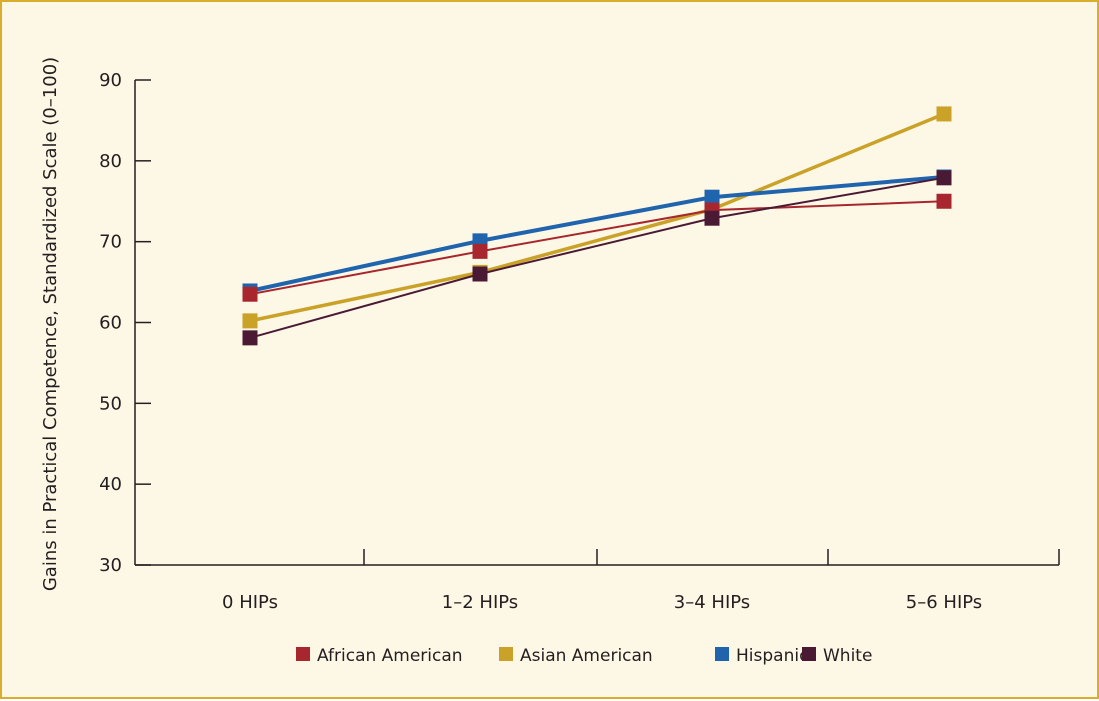 Image resolution: width=1099 pixels, height=701 pixels. I want to click on legend-item: African American, so click(379, 656).